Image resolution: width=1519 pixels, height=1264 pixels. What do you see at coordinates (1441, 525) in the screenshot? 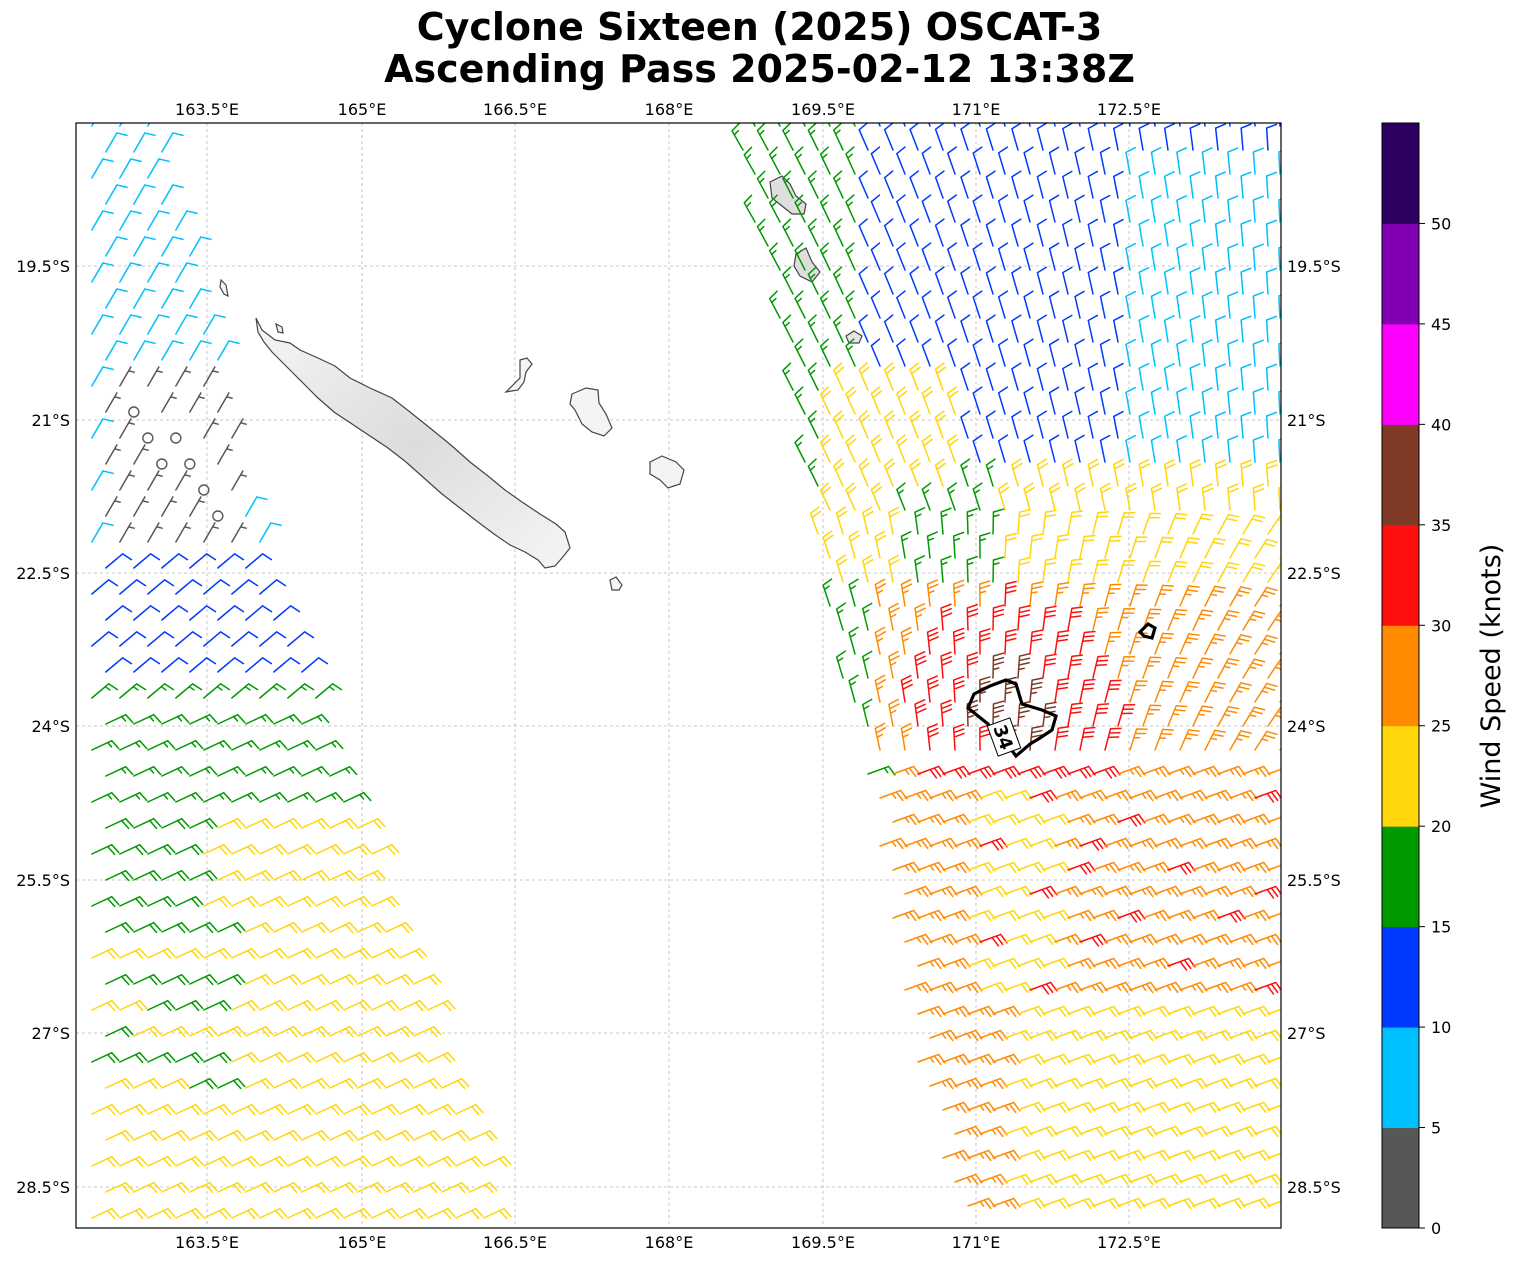
I see `colorbar-tick-label: 35` at bounding box center [1441, 525].